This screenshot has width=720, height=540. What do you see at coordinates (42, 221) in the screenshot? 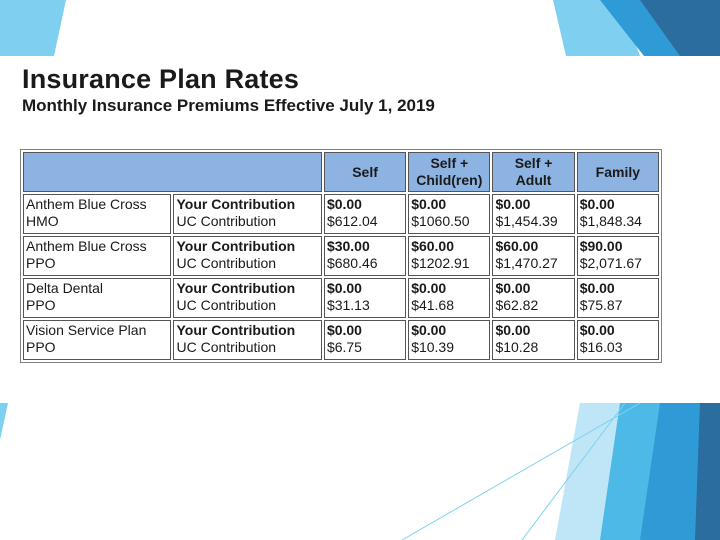
I see `plan-type: HMO` at bounding box center [42, 221].